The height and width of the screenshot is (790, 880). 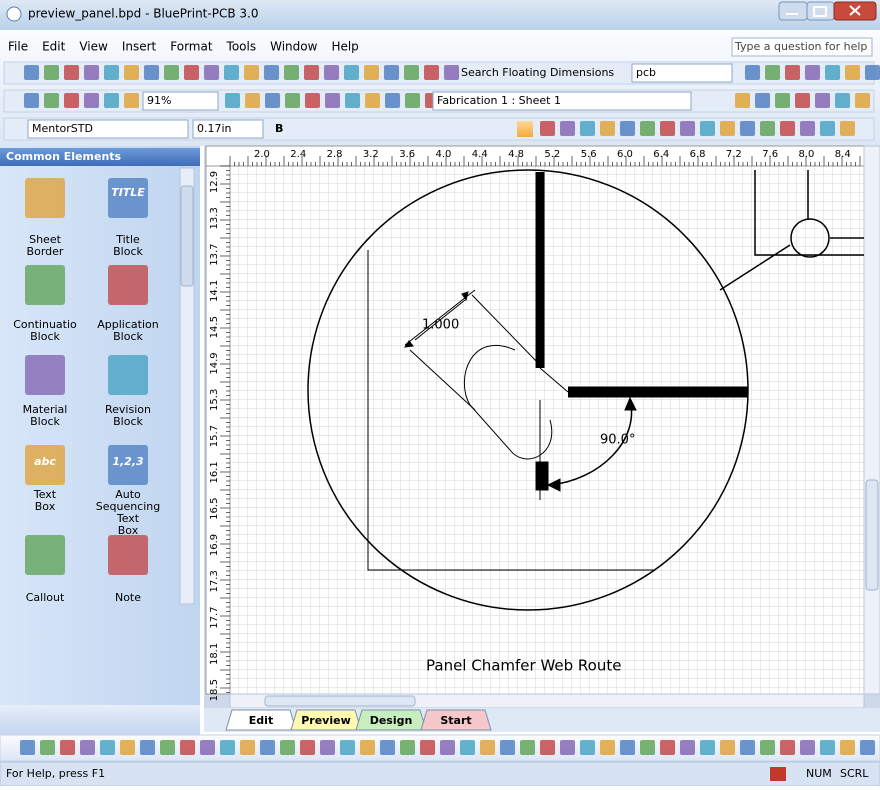 I want to click on sheet-tab, so click(x=456, y=720).